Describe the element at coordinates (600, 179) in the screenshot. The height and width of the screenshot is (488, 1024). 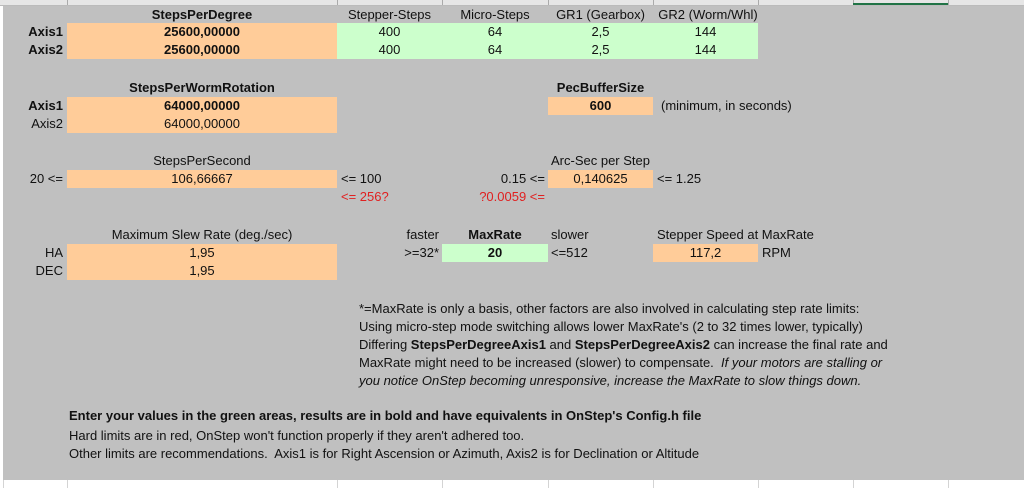
I see `arcsec-value: 0,140625` at that location.